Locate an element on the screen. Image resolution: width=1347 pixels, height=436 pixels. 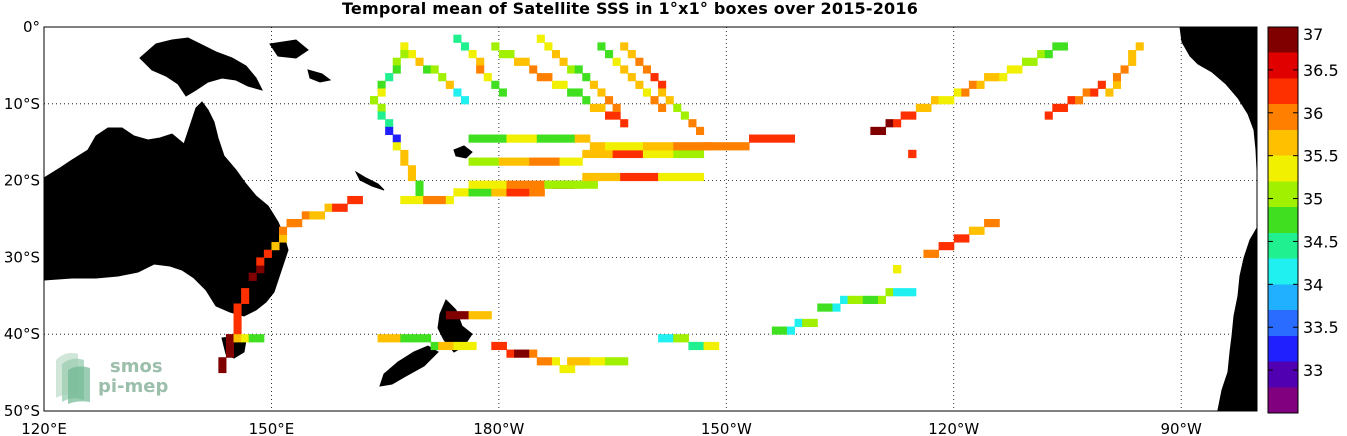
colorbar-gradient is located at coordinates (1283, 220).